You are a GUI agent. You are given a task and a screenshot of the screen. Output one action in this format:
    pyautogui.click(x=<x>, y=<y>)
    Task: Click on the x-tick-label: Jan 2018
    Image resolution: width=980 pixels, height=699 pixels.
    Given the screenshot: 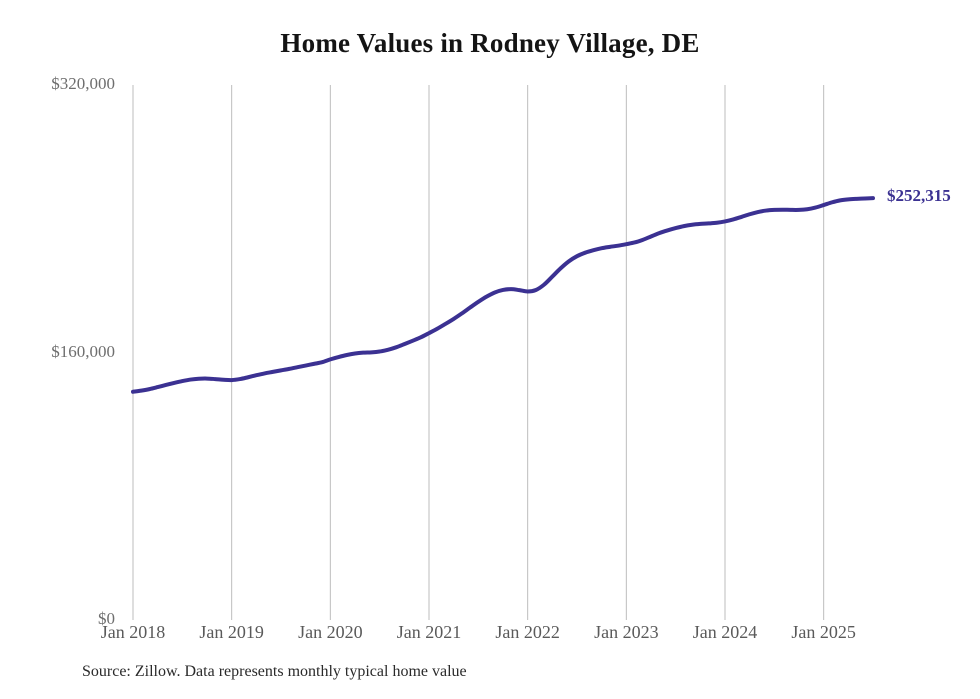 What is the action you would take?
    pyautogui.click(x=133, y=632)
    